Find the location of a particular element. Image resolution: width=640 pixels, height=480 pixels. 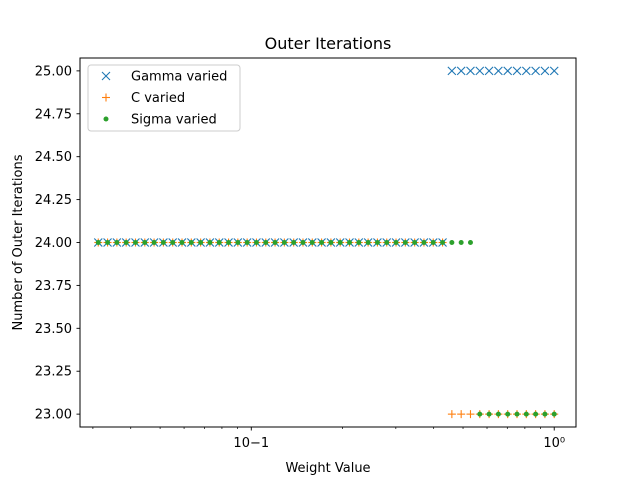

legend-entry: C varied is located at coordinates (143, 98).